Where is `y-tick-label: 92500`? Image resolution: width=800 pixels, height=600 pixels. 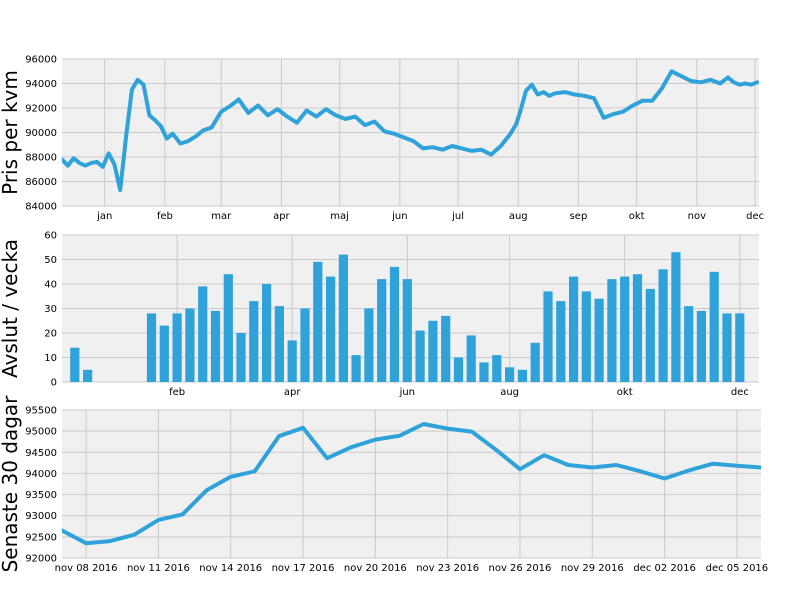
y-tick-label: 92500 is located at coordinates (41, 537).